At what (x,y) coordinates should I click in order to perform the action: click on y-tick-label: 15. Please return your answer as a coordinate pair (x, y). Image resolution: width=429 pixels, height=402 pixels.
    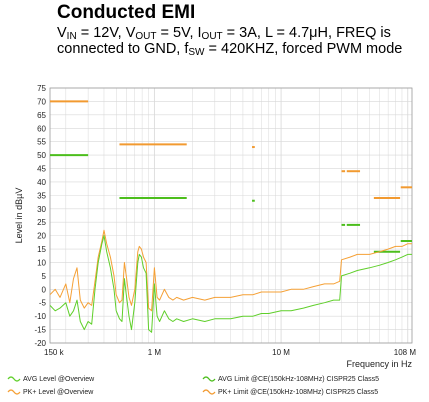
    Looking at the image, I should click on (41, 249).